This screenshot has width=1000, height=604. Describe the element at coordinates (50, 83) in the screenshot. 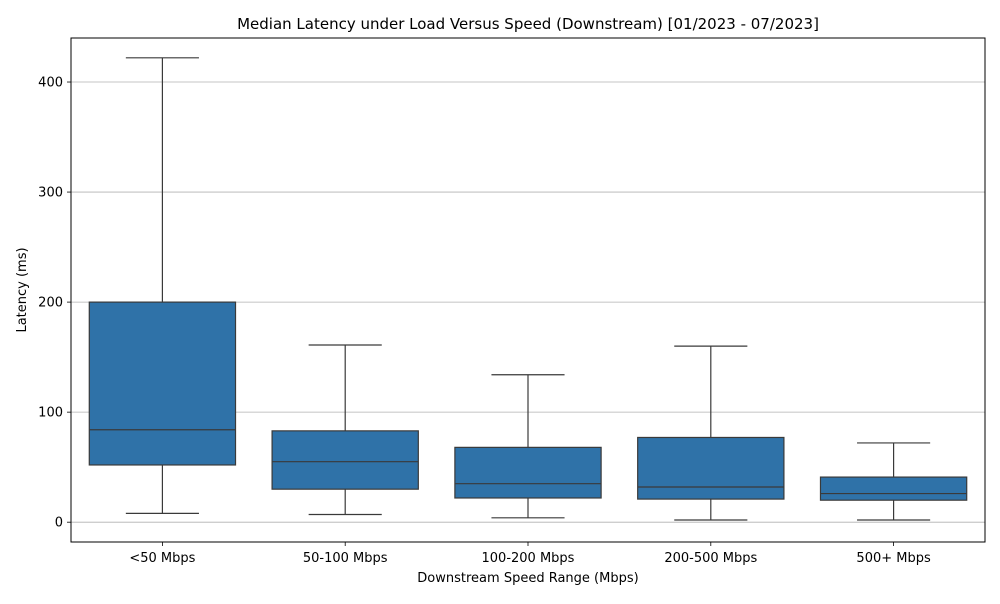

I see `y-tick-label: 400` at that location.